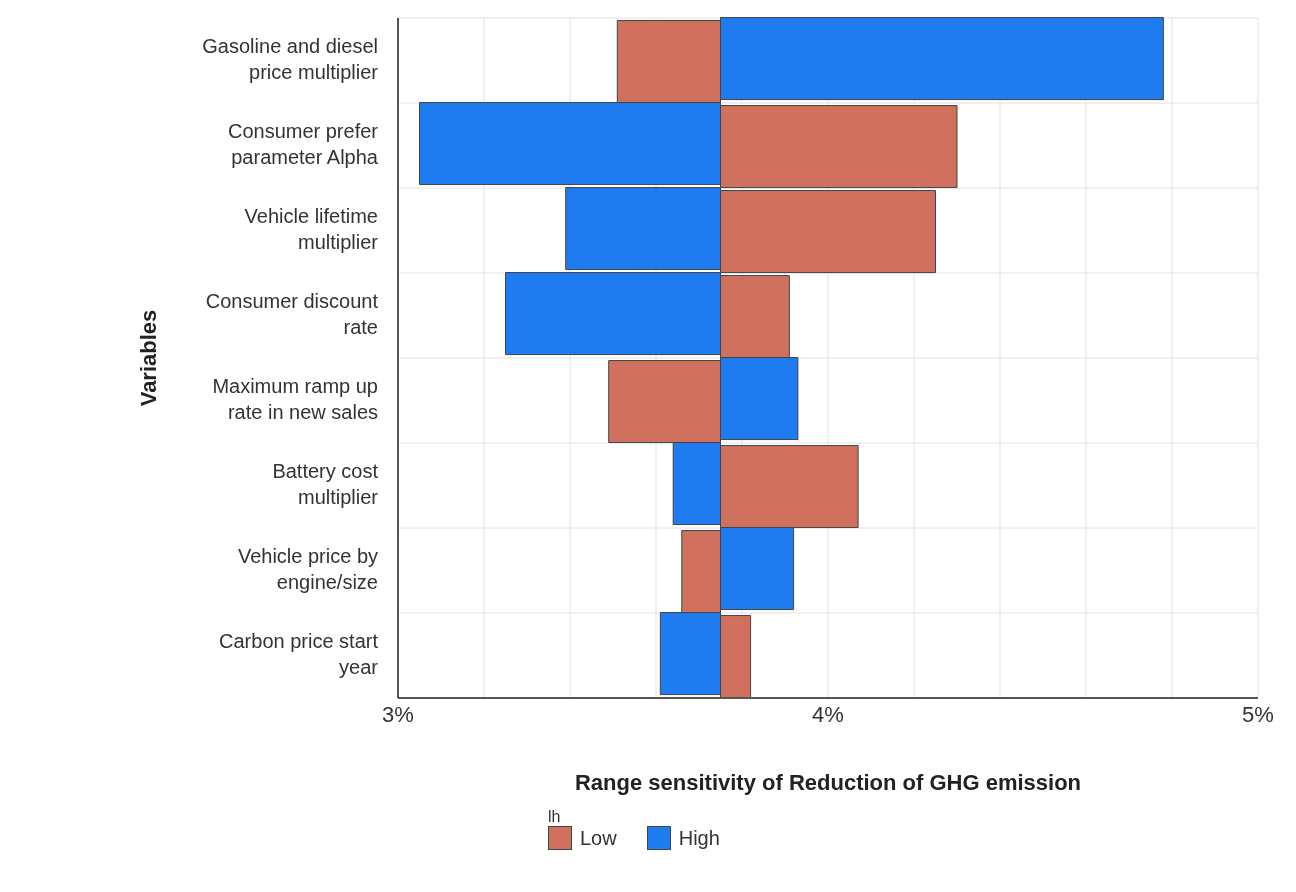 The image size is (1296, 892). Describe the element at coordinates (311, 228) in the screenshot. I see `y-tick-label: Vehicle lifetime multiplier` at that location.